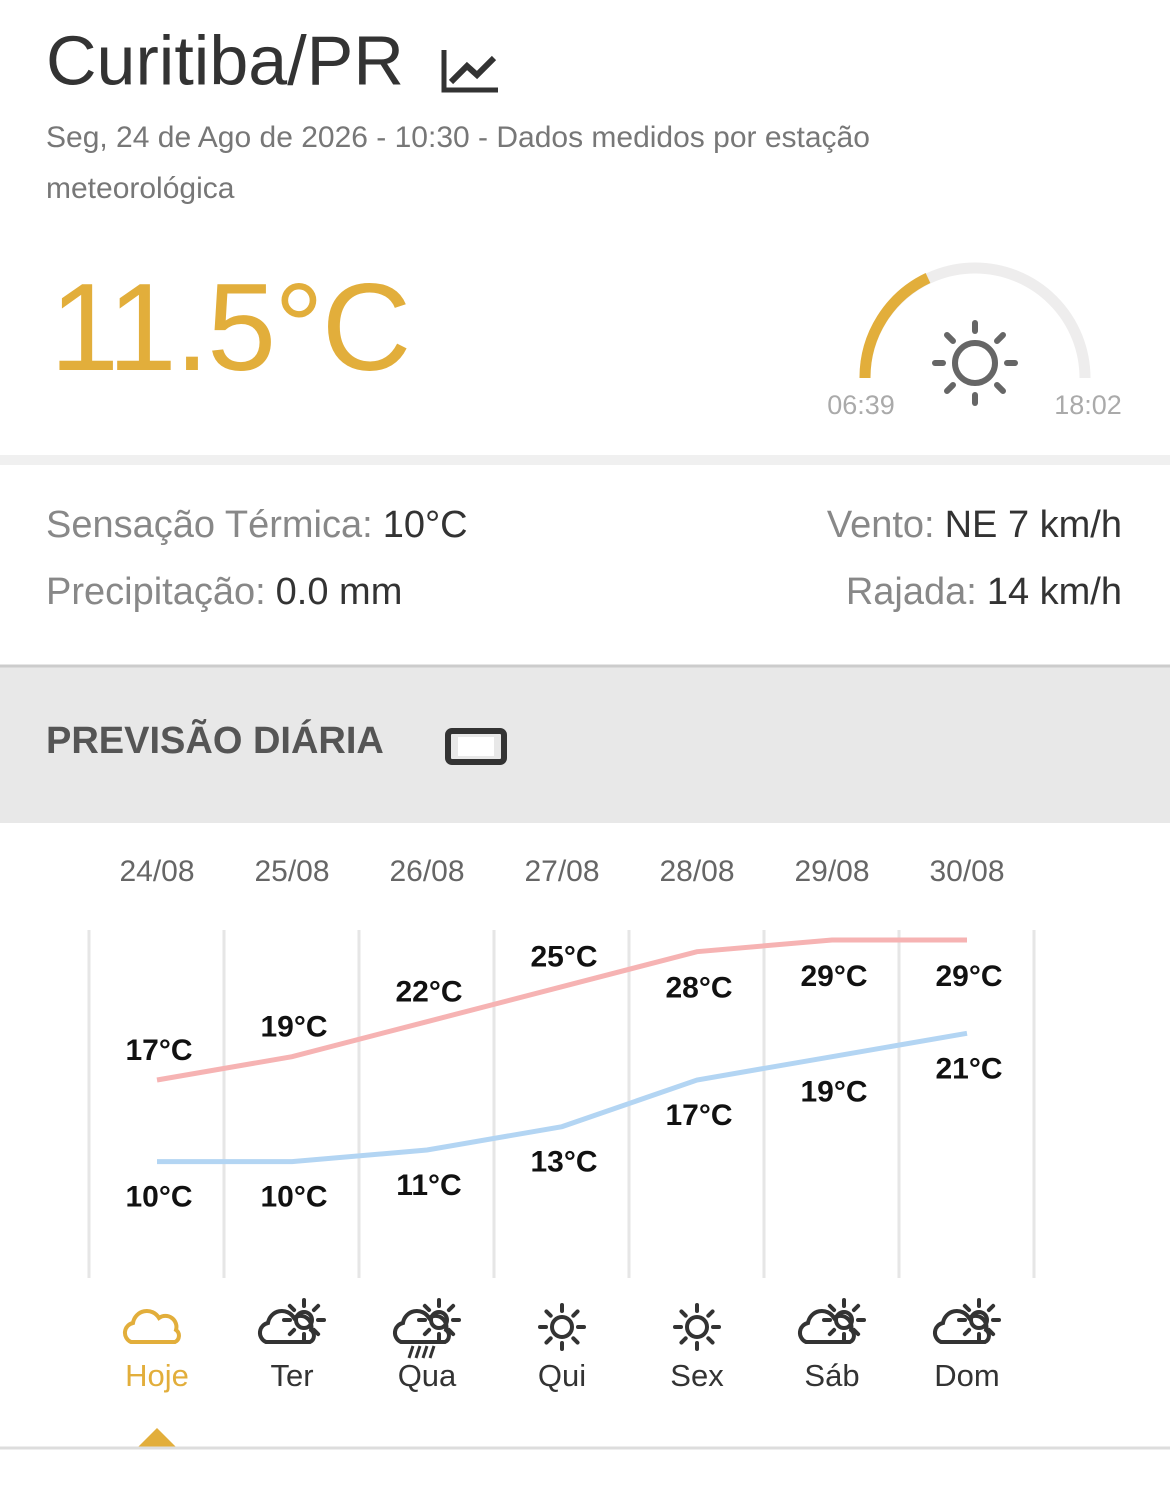 The height and width of the screenshot is (1487, 1170). I want to click on max-temp-label: 22°C, so click(428, 992).